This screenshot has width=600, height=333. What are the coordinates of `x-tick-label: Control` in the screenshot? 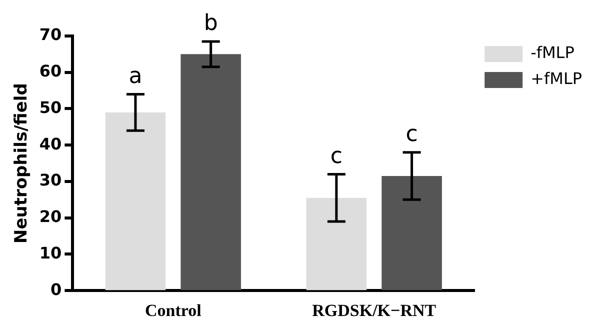 It's located at (173, 310).